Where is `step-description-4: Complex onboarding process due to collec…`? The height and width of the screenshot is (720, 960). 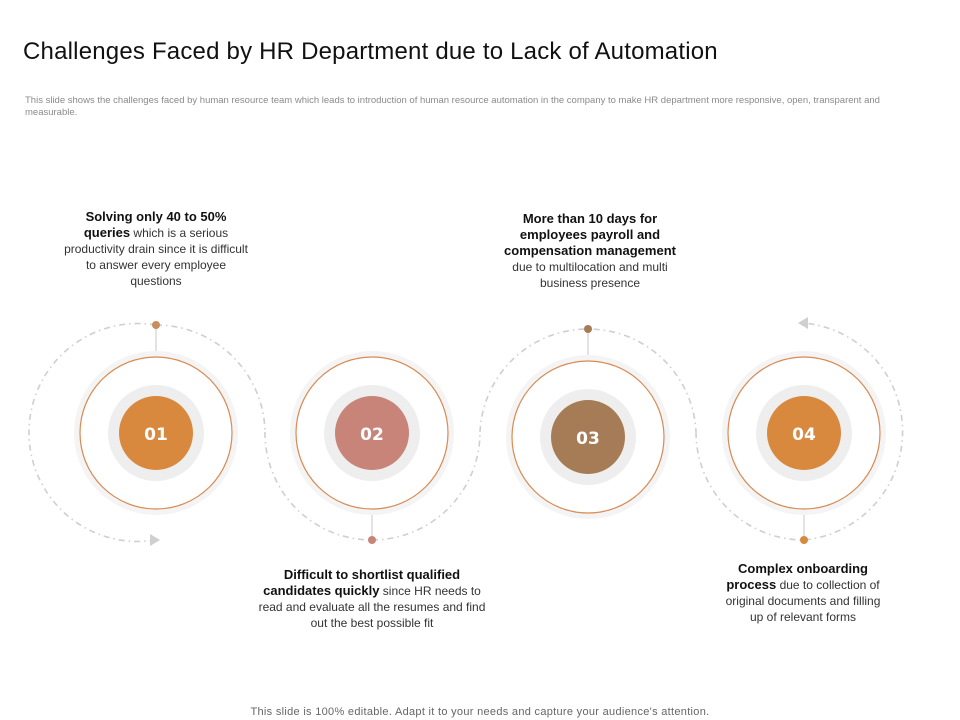 step-description-4: Complex onboarding process due to collec… is located at coordinates (803, 593).